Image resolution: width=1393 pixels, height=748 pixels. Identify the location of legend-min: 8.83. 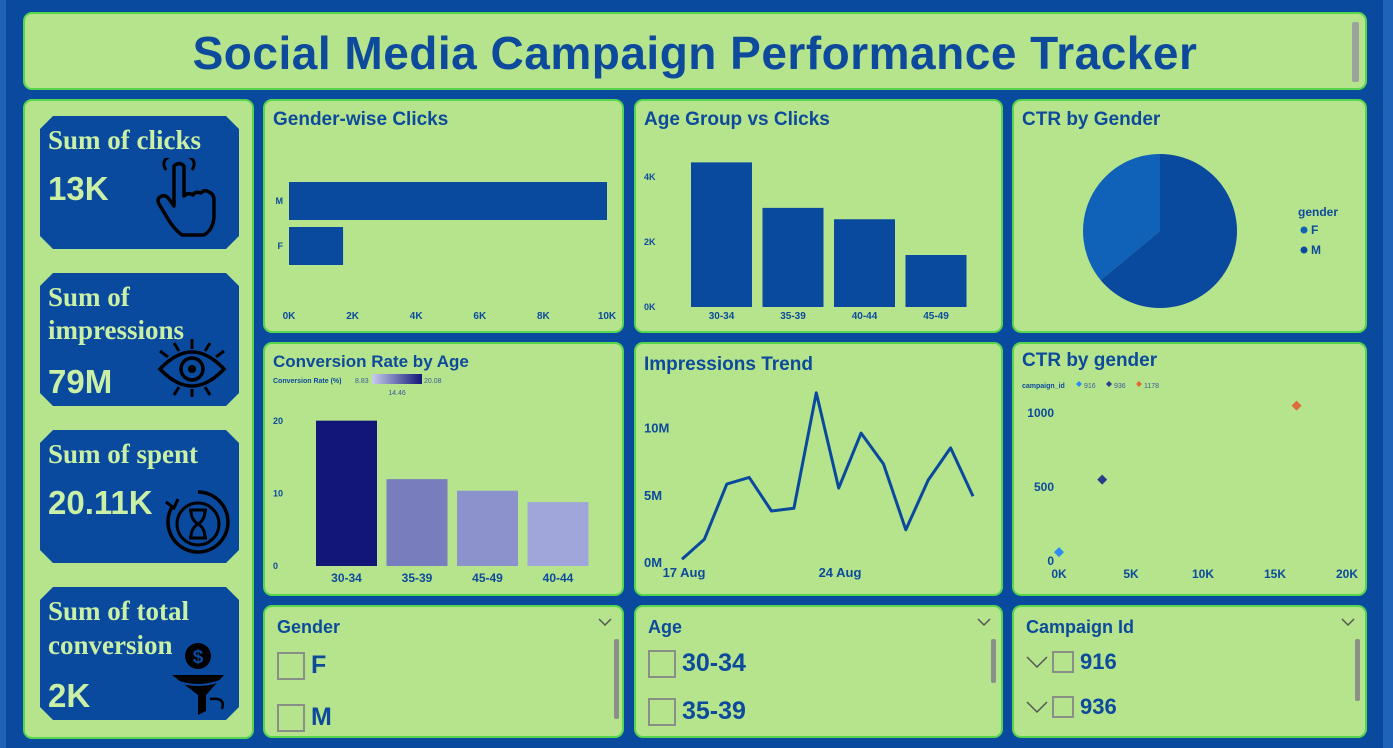
(362, 381).